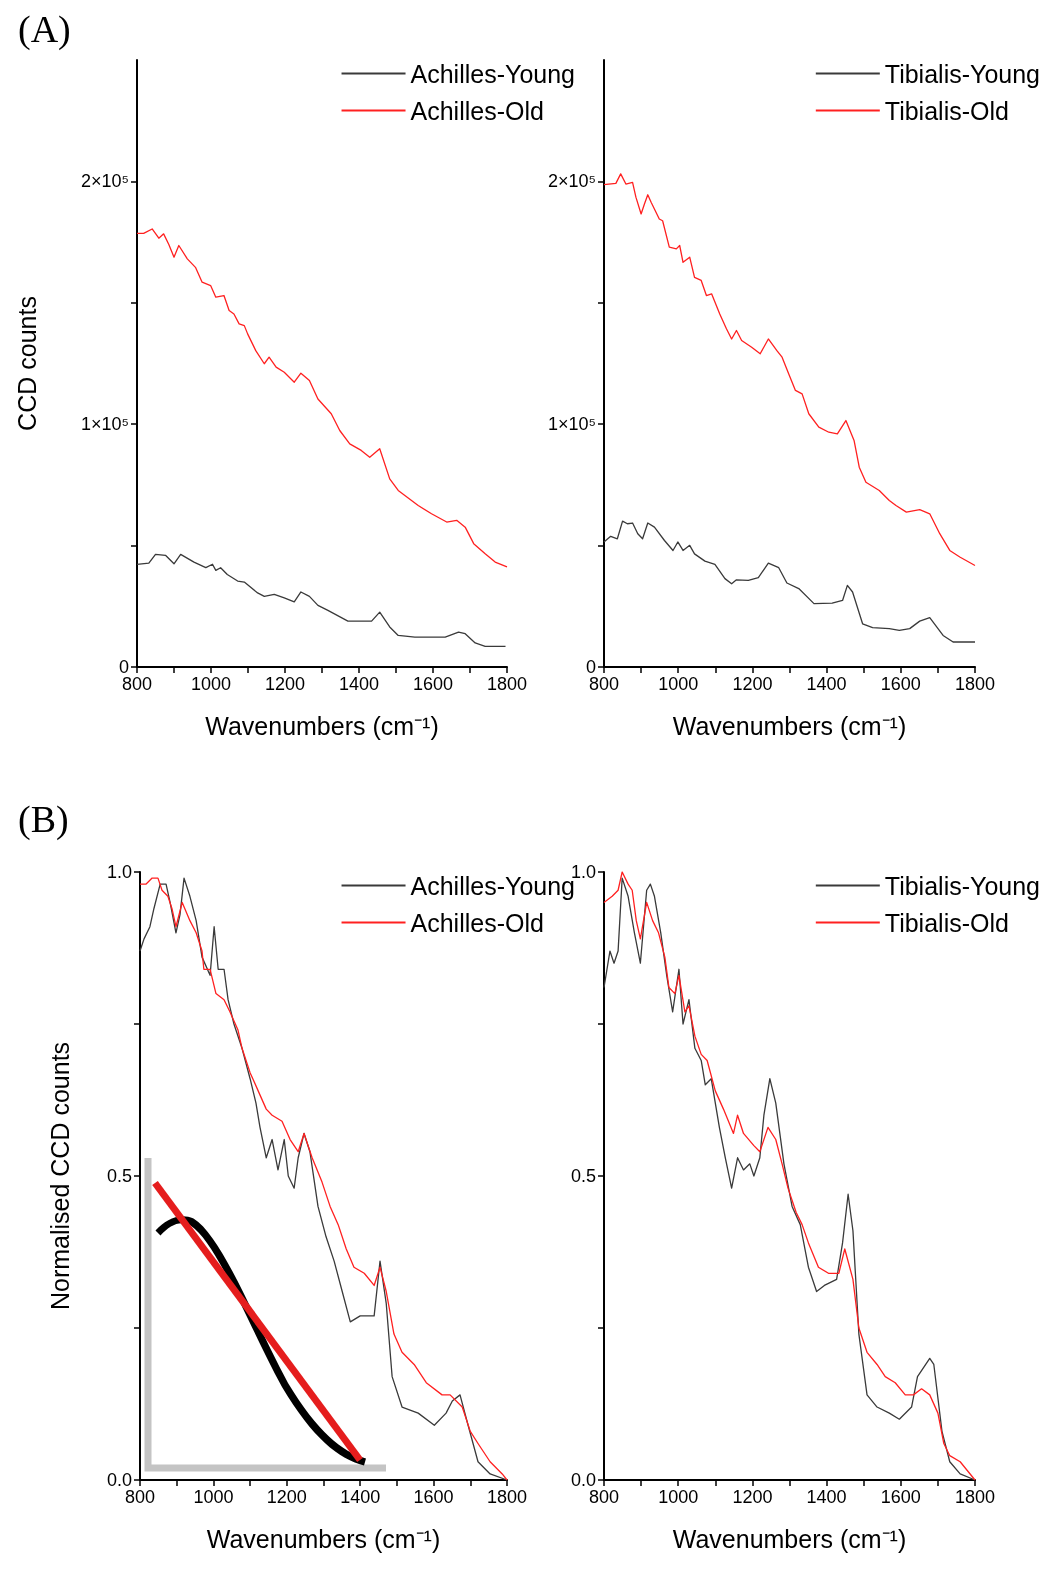 The height and width of the screenshot is (1577, 1055). I want to click on text: (B), so click(43, 819).